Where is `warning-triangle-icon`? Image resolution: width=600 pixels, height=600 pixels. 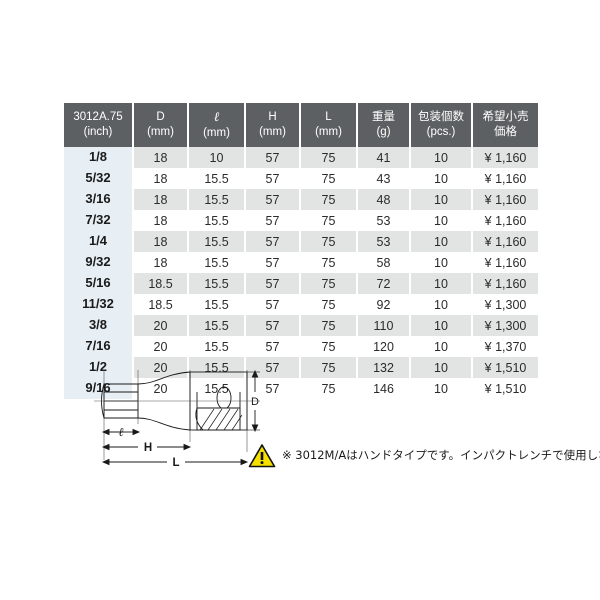 warning-triangle-icon is located at coordinates (262, 455).